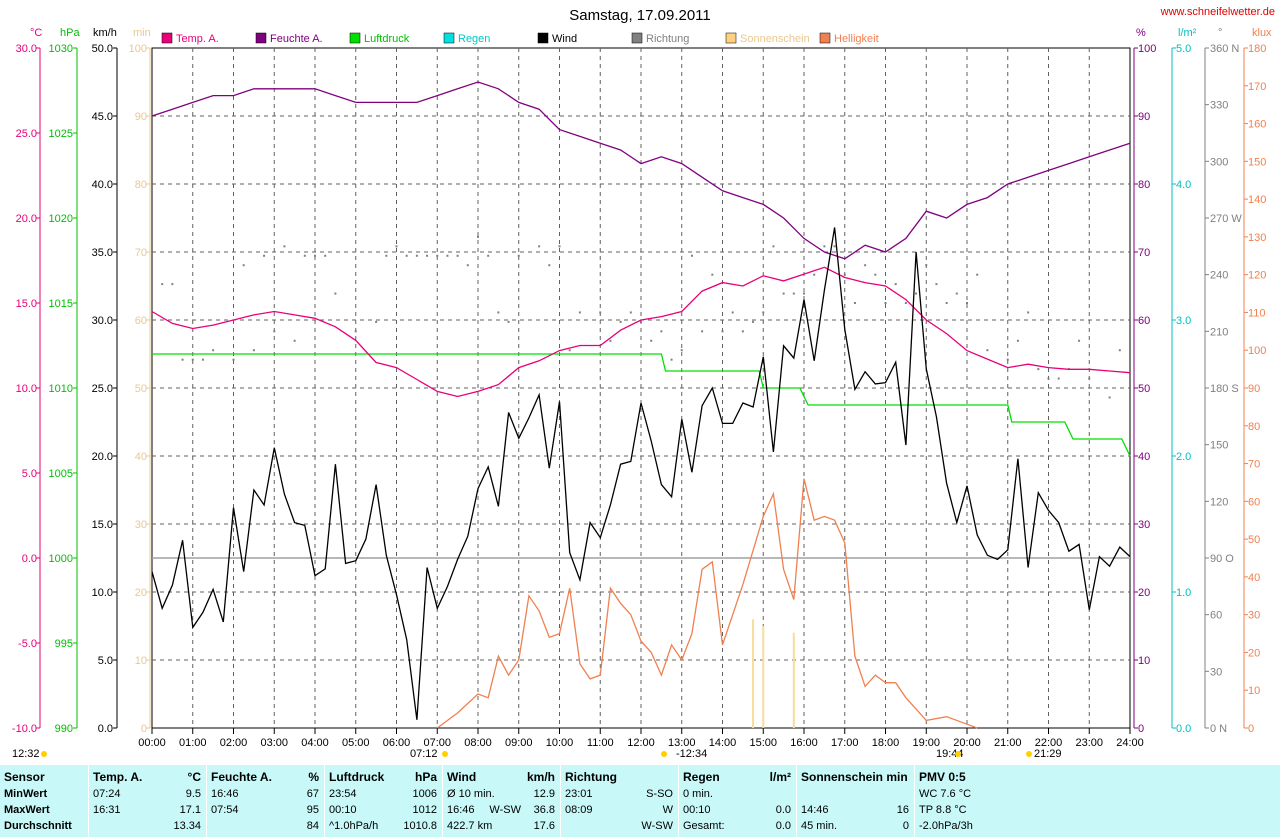 This screenshot has height=837, width=1280. What do you see at coordinates (144, 729) in the screenshot?
I see `y-tick-label-sunshine: 0` at bounding box center [144, 729].